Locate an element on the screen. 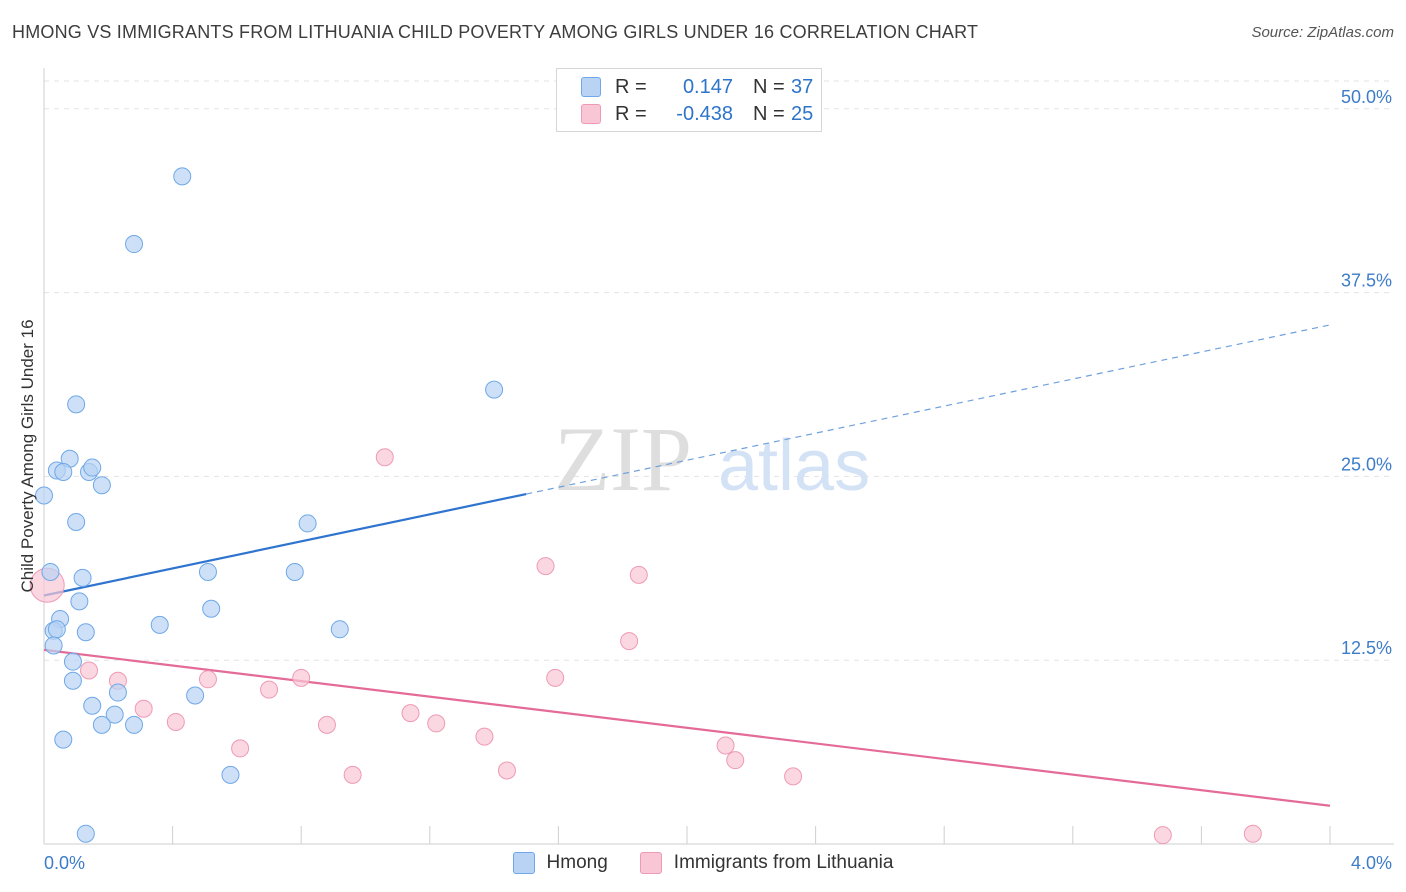 The width and height of the screenshot is (1406, 892). x-tick-label-max: 4.0% is located at coordinates (1371, 863).